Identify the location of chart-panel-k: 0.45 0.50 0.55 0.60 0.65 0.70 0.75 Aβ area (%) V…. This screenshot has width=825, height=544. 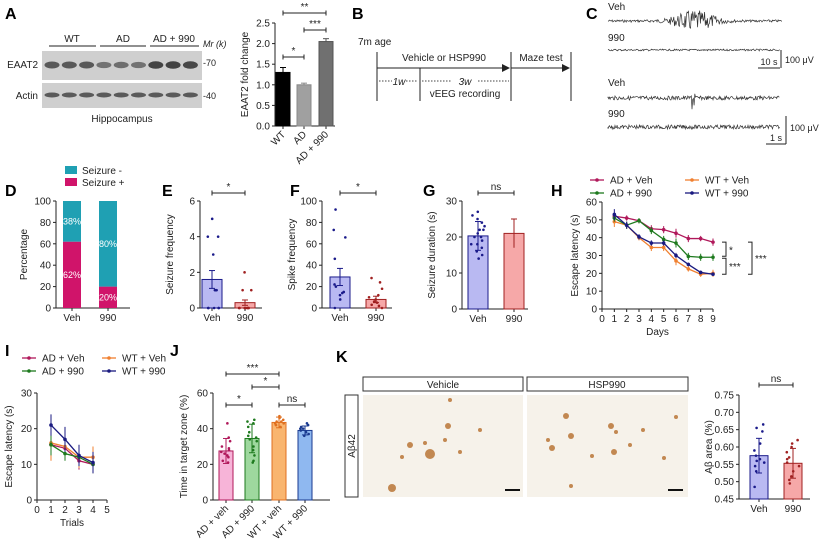
(757, 444).